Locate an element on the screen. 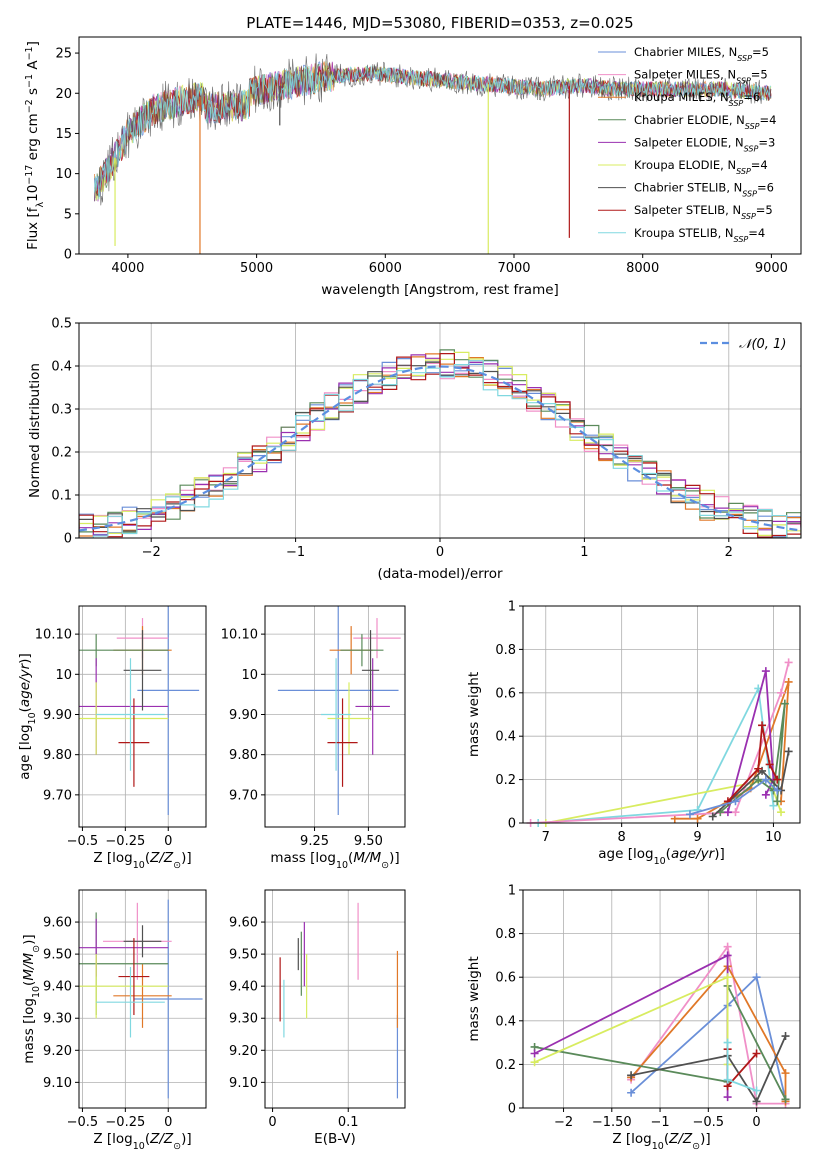 This screenshot has width=819, height=1170. x-tick-label: 10 is located at coordinates (773, 837).